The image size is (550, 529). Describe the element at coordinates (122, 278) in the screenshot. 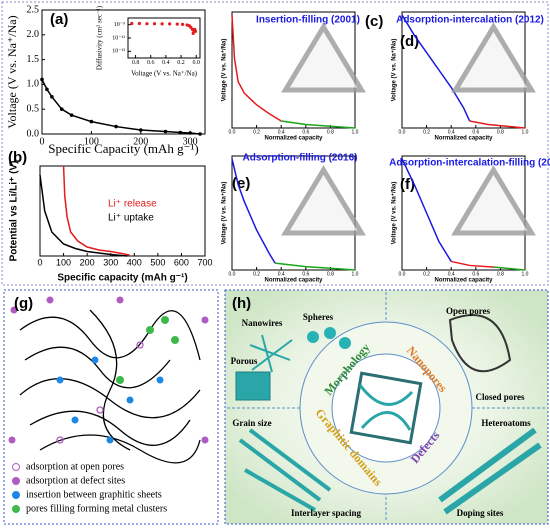

I see `x-axis-label: Specific capacity (mAh g⁻¹)` at that location.